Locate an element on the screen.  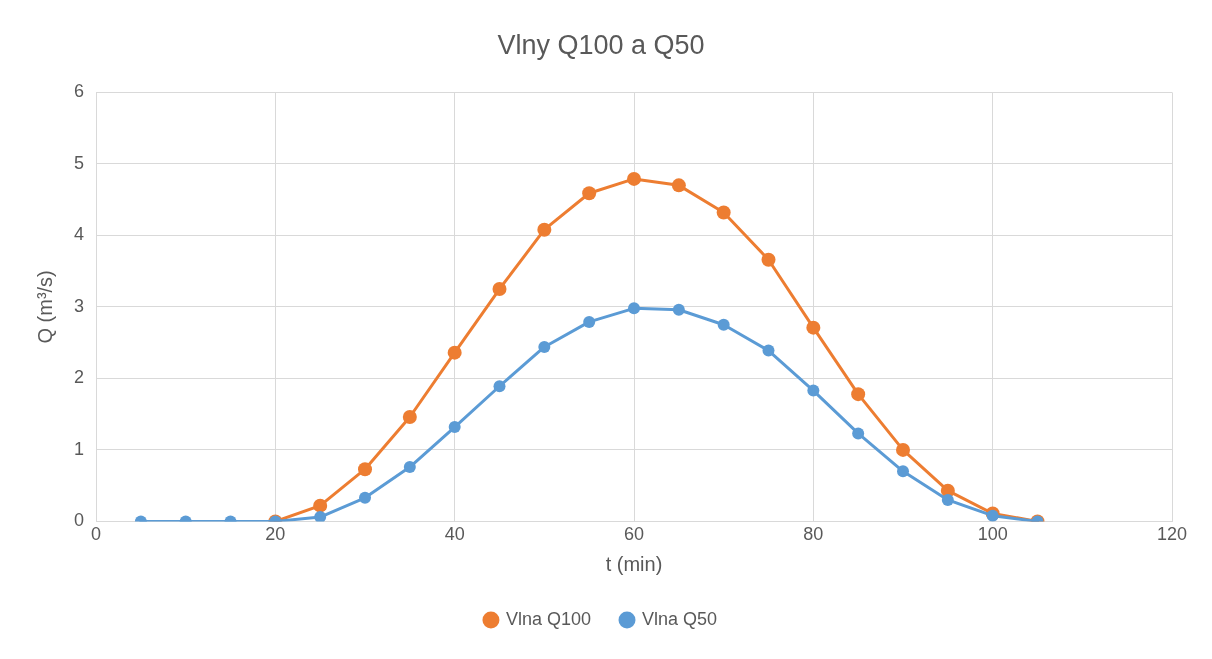
x-tick-label: 40 is located at coordinates (454, 534).